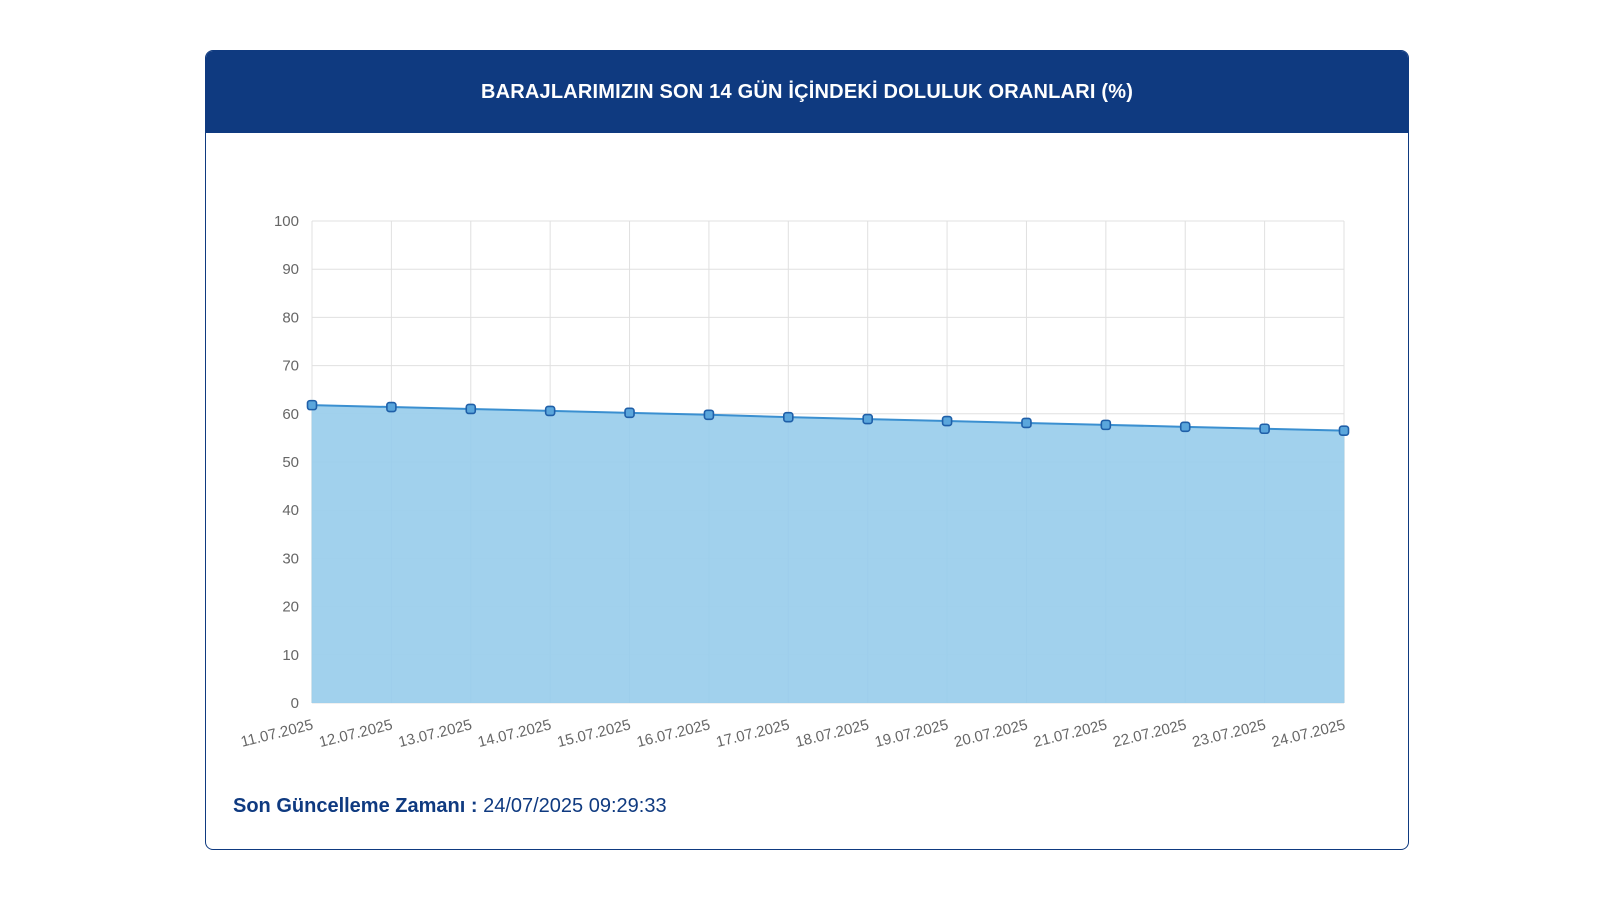 The image size is (1600, 900). What do you see at coordinates (290, 558) in the screenshot?
I see `y-tick-label: 30` at bounding box center [290, 558].